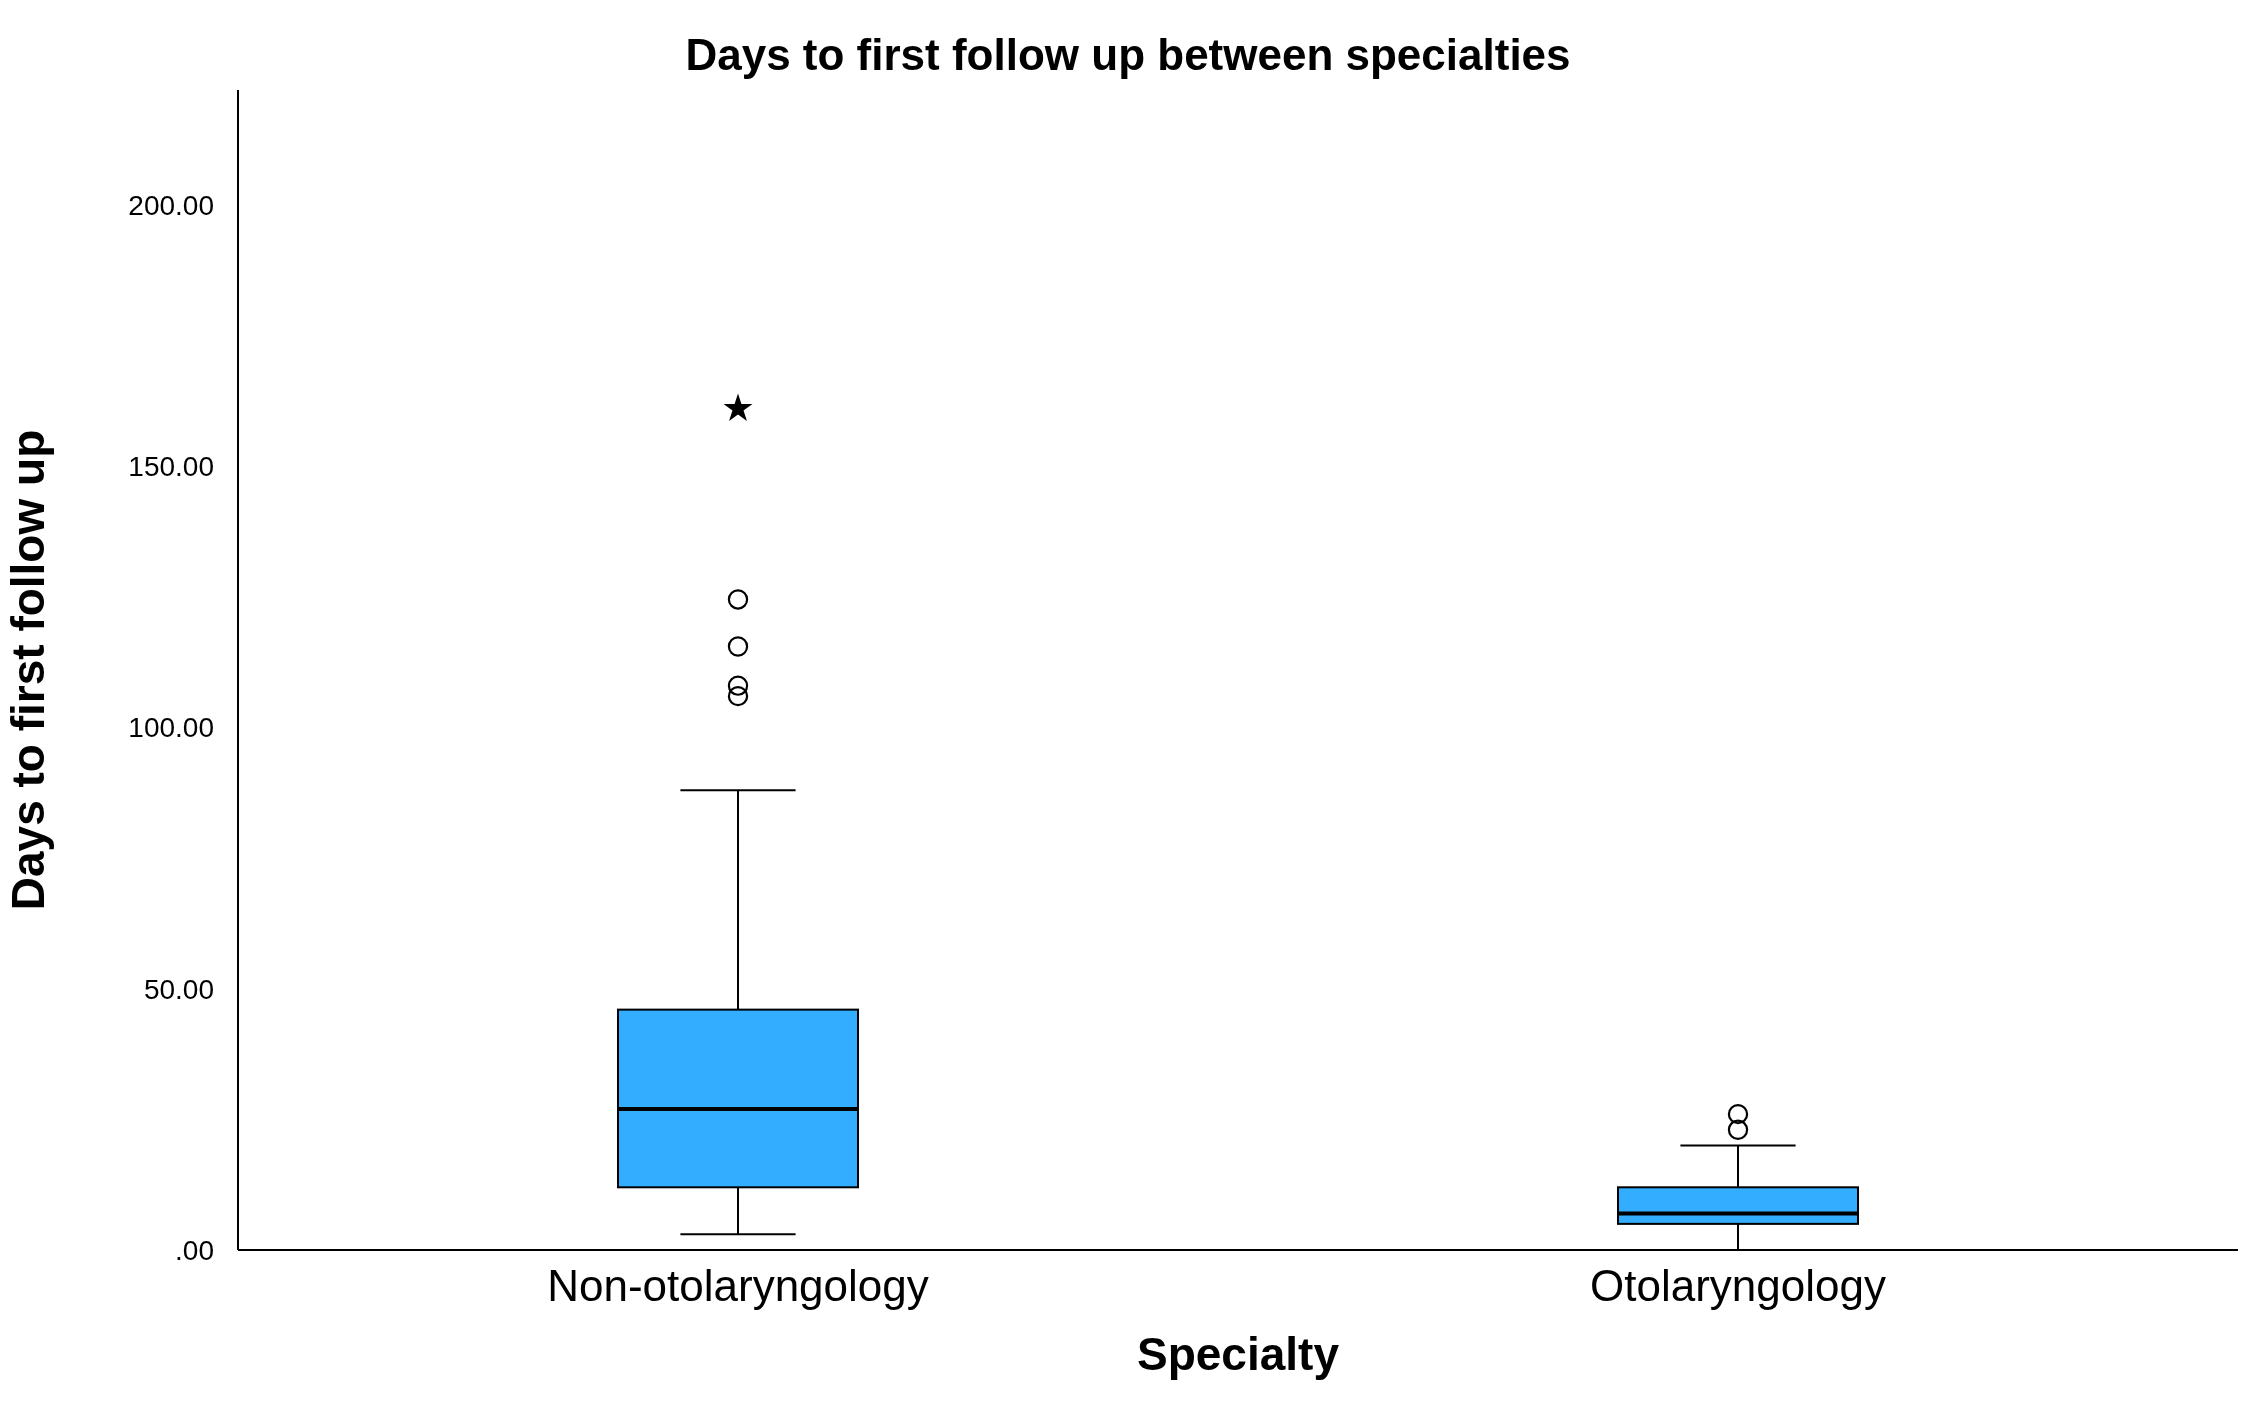 The width and height of the screenshot is (2260, 1418). Describe the element at coordinates (178, 989) in the screenshot. I see `y-tick-label: 50.00` at that location.